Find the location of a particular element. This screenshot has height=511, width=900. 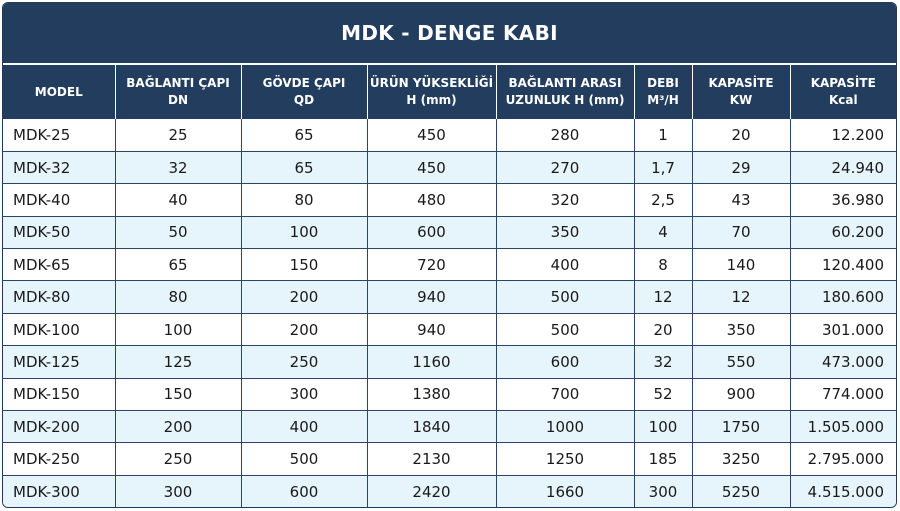

value-cell: 774.000 is located at coordinates (843, 395).